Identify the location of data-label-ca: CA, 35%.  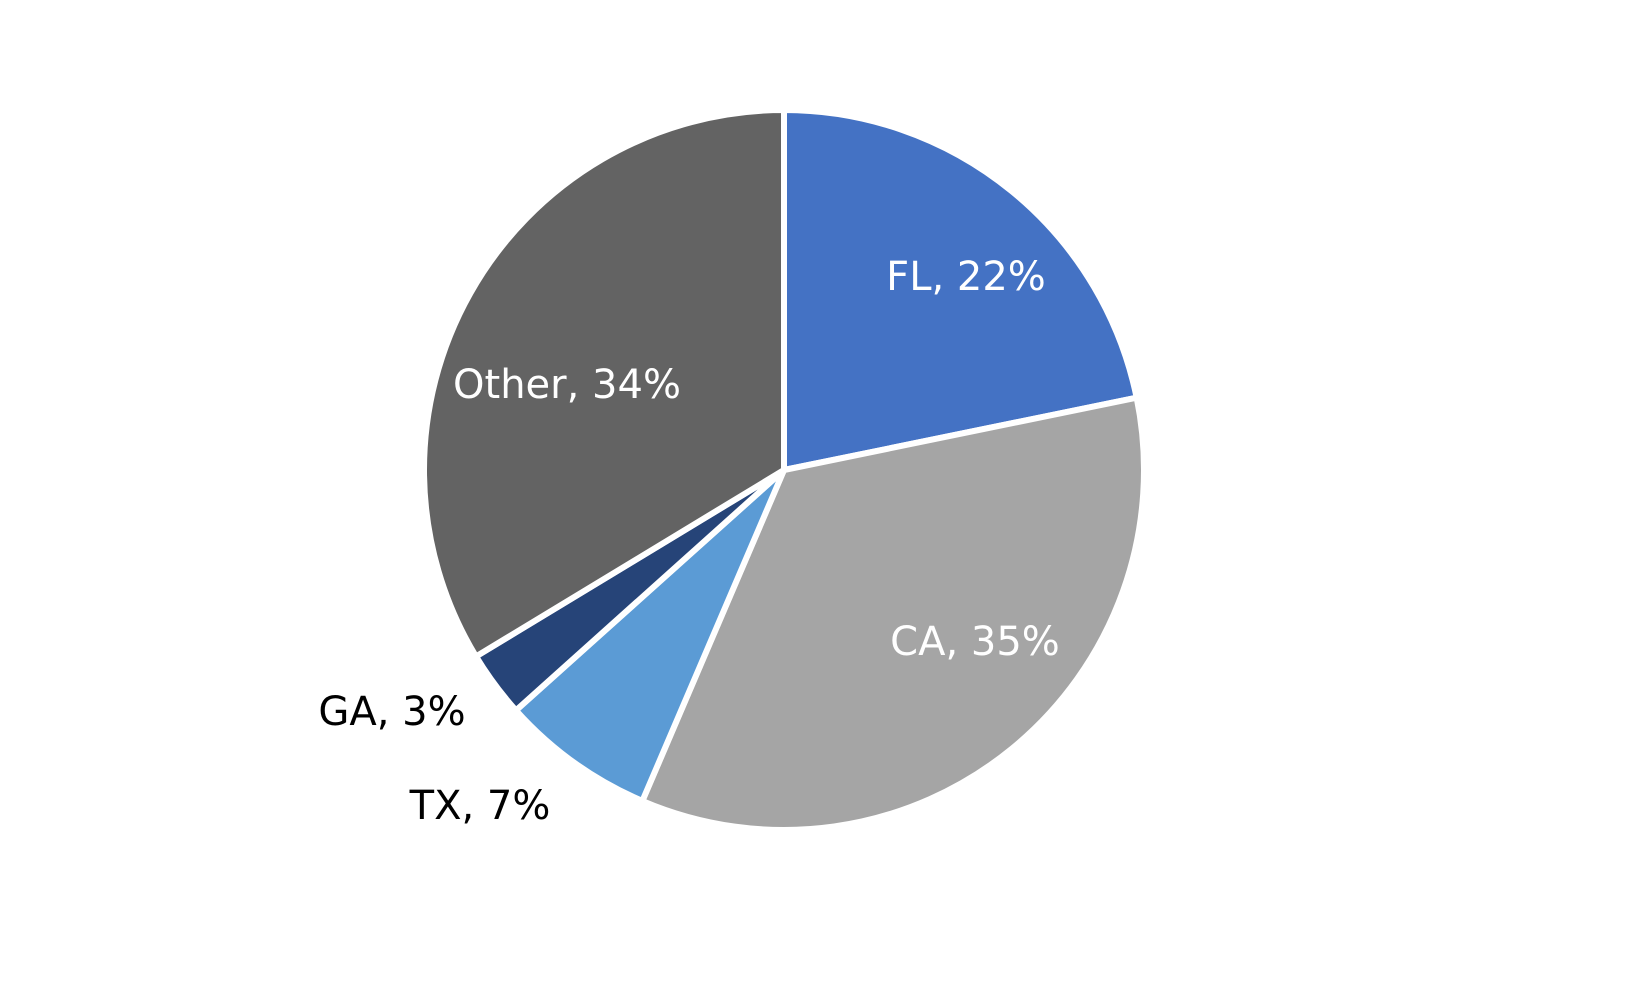
(975, 642).